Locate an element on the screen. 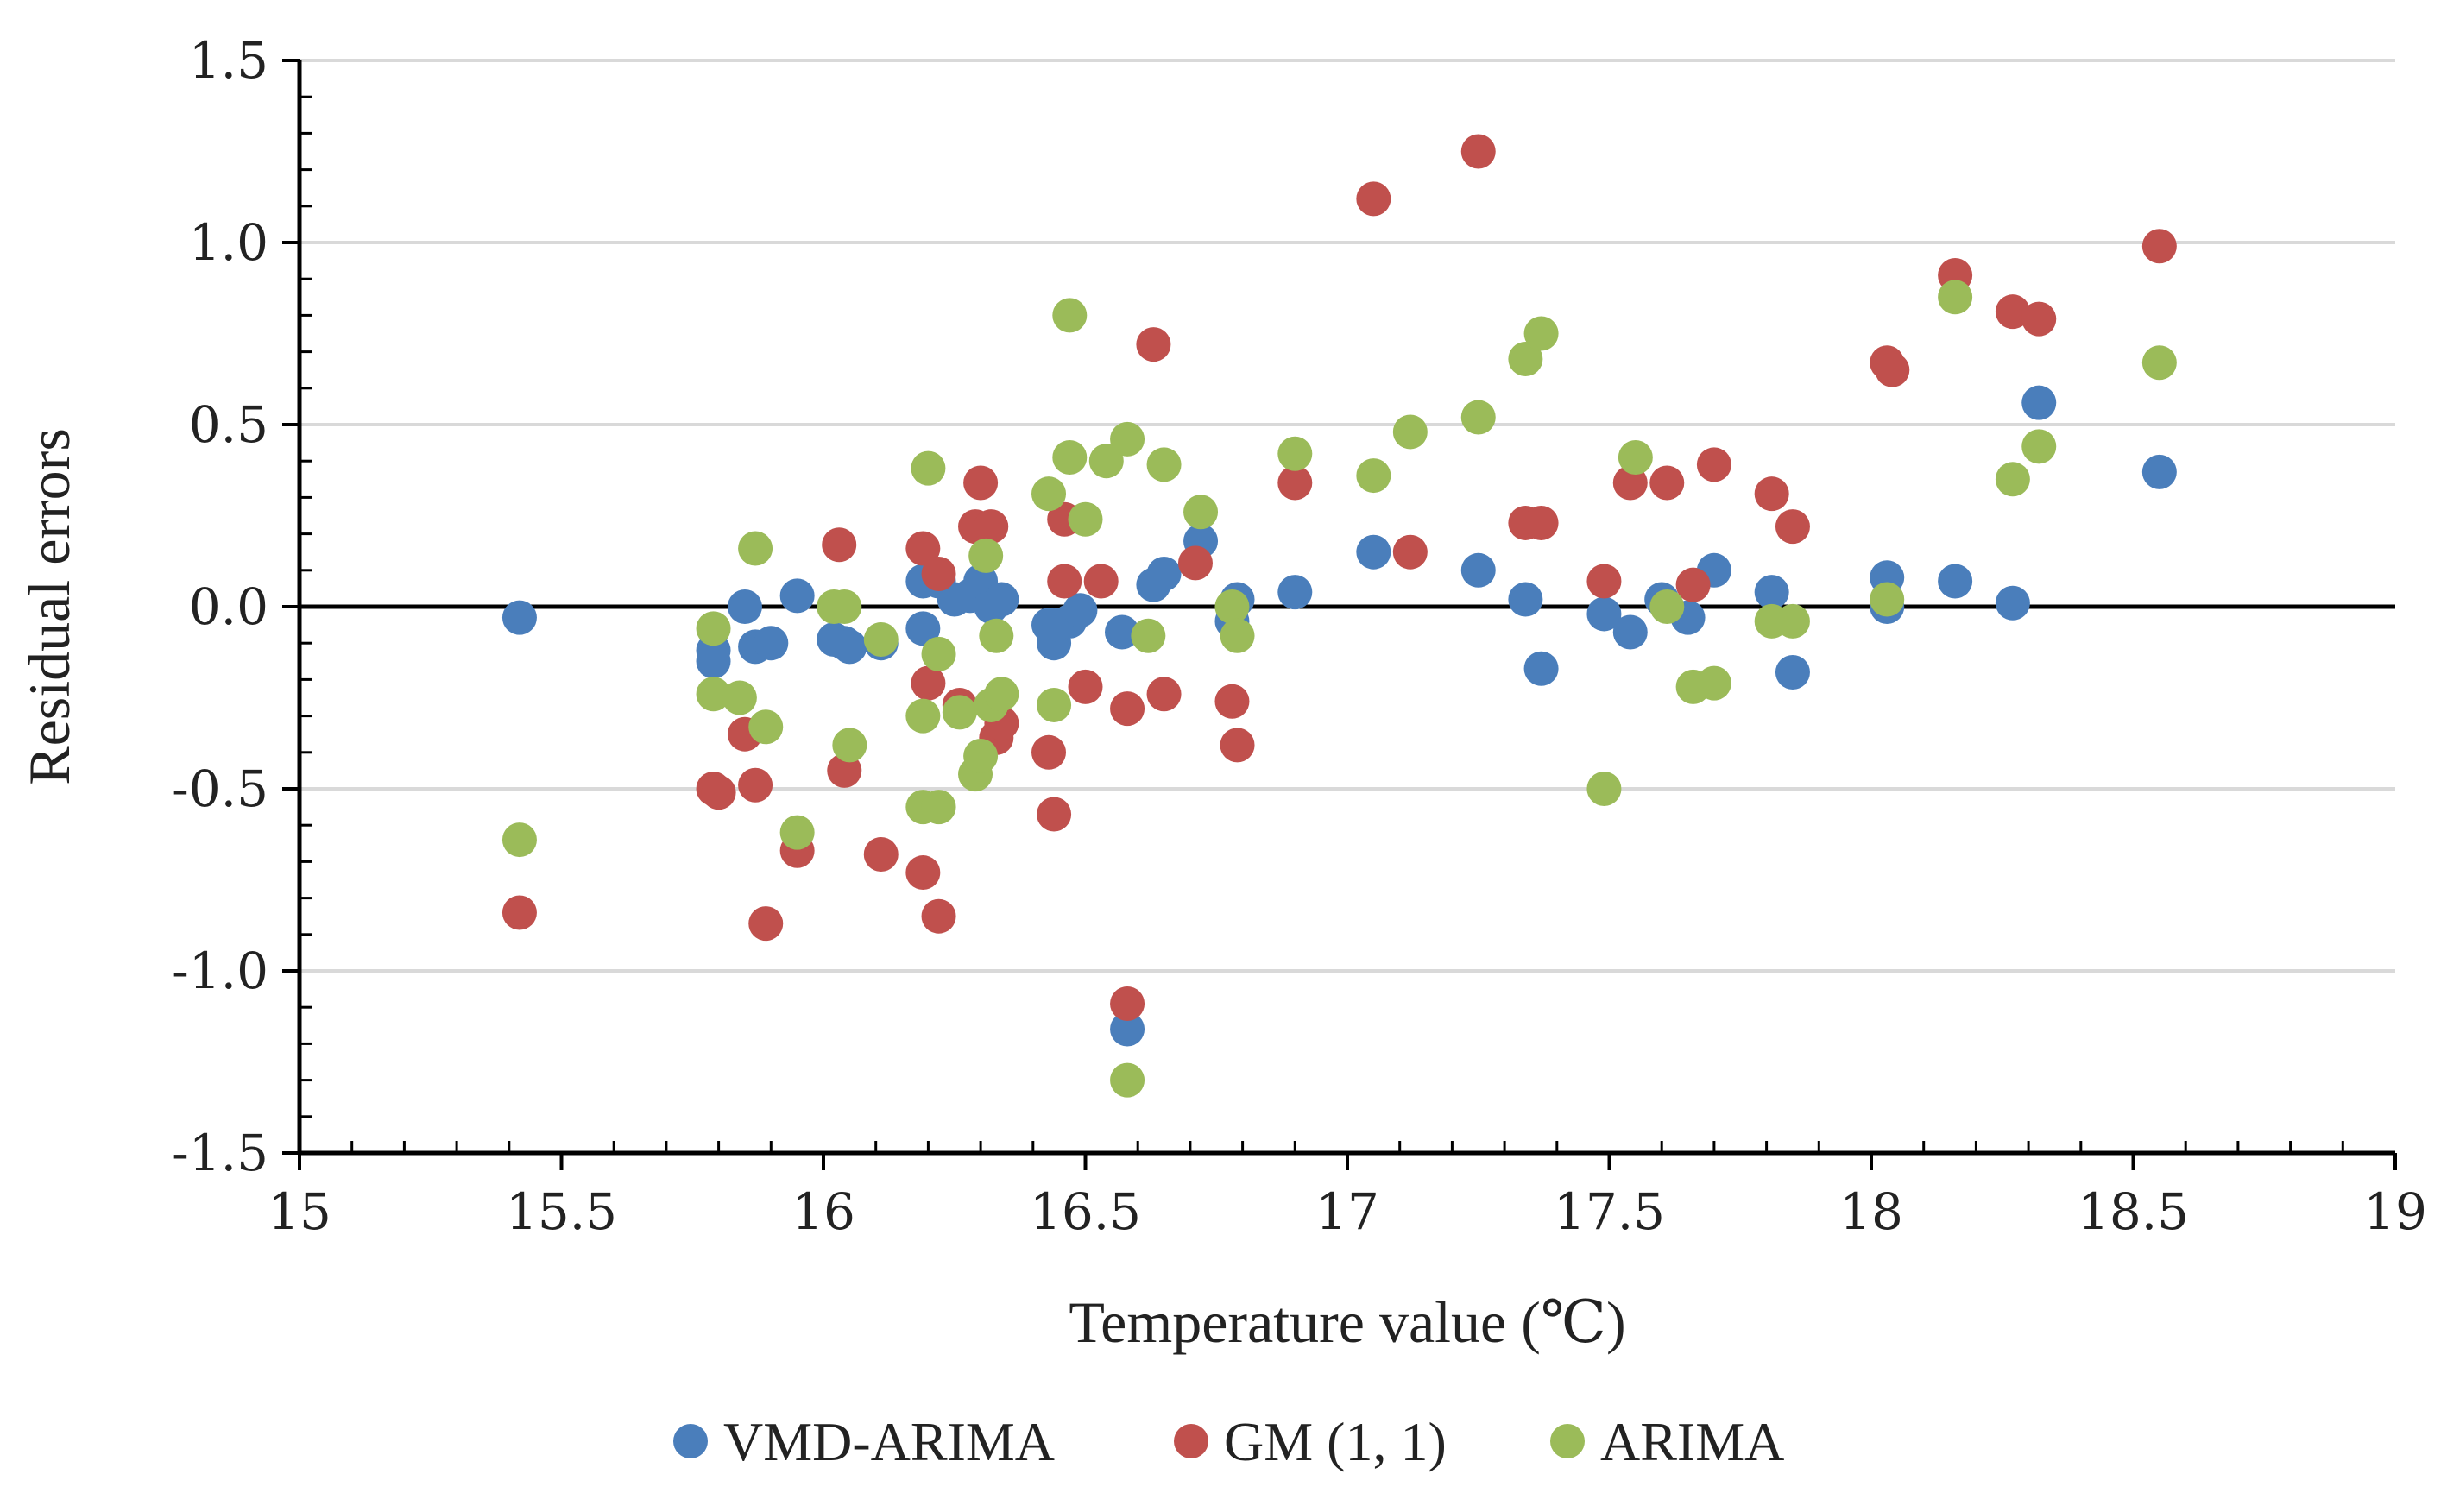  x-tick-label: 15.5 is located at coordinates (561, 1212).